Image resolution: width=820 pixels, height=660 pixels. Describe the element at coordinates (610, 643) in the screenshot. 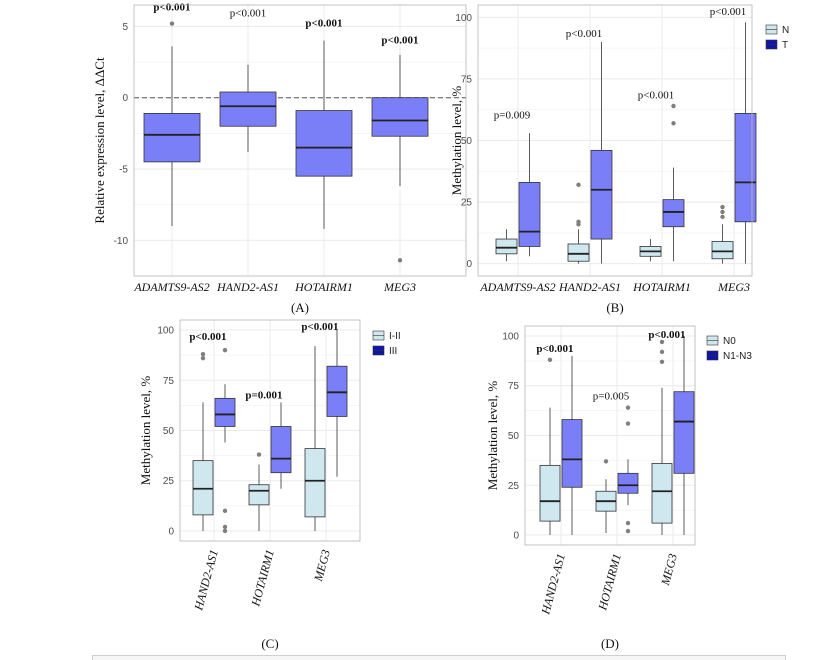

I see `panel-label: (D)` at that location.